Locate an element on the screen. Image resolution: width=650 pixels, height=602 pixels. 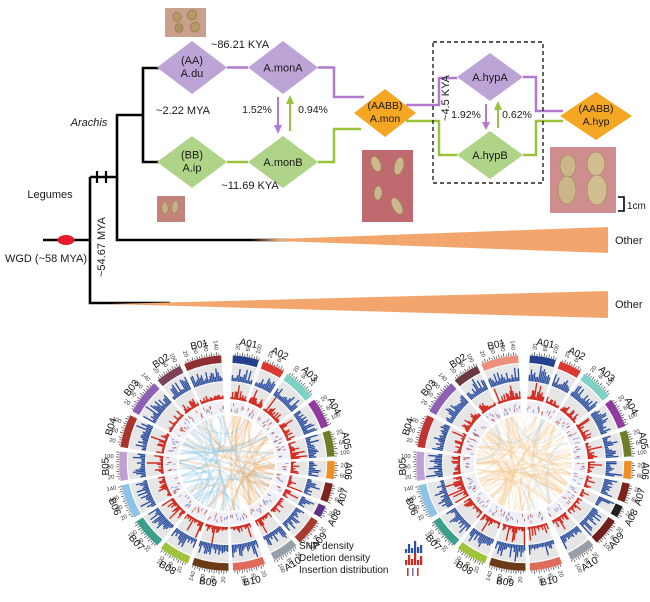
node-label: A.monA is located at coordinates (283, 69).